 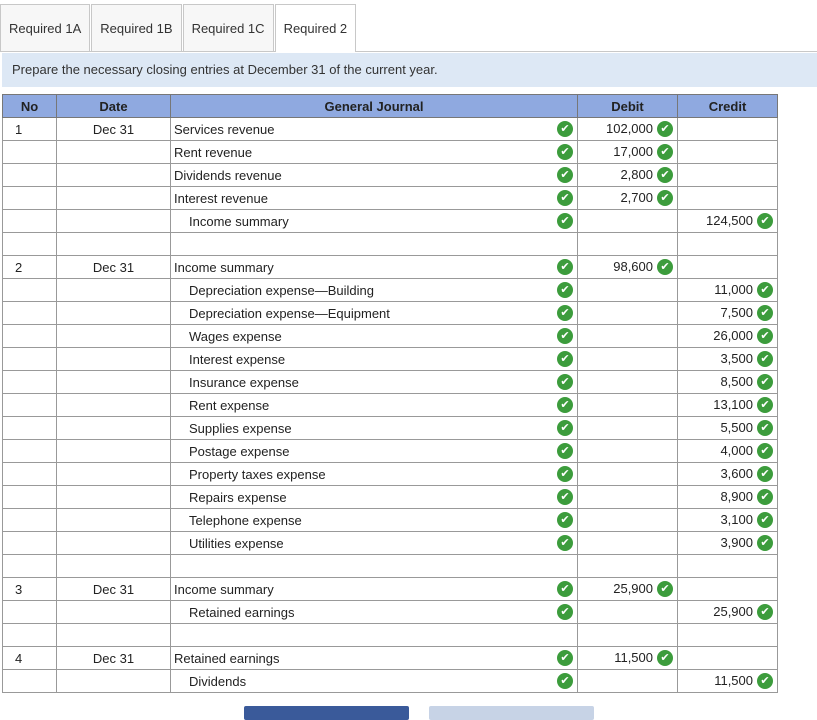 I want to click on tab-required-1b: Required 1B, so click(x=136, y=27).